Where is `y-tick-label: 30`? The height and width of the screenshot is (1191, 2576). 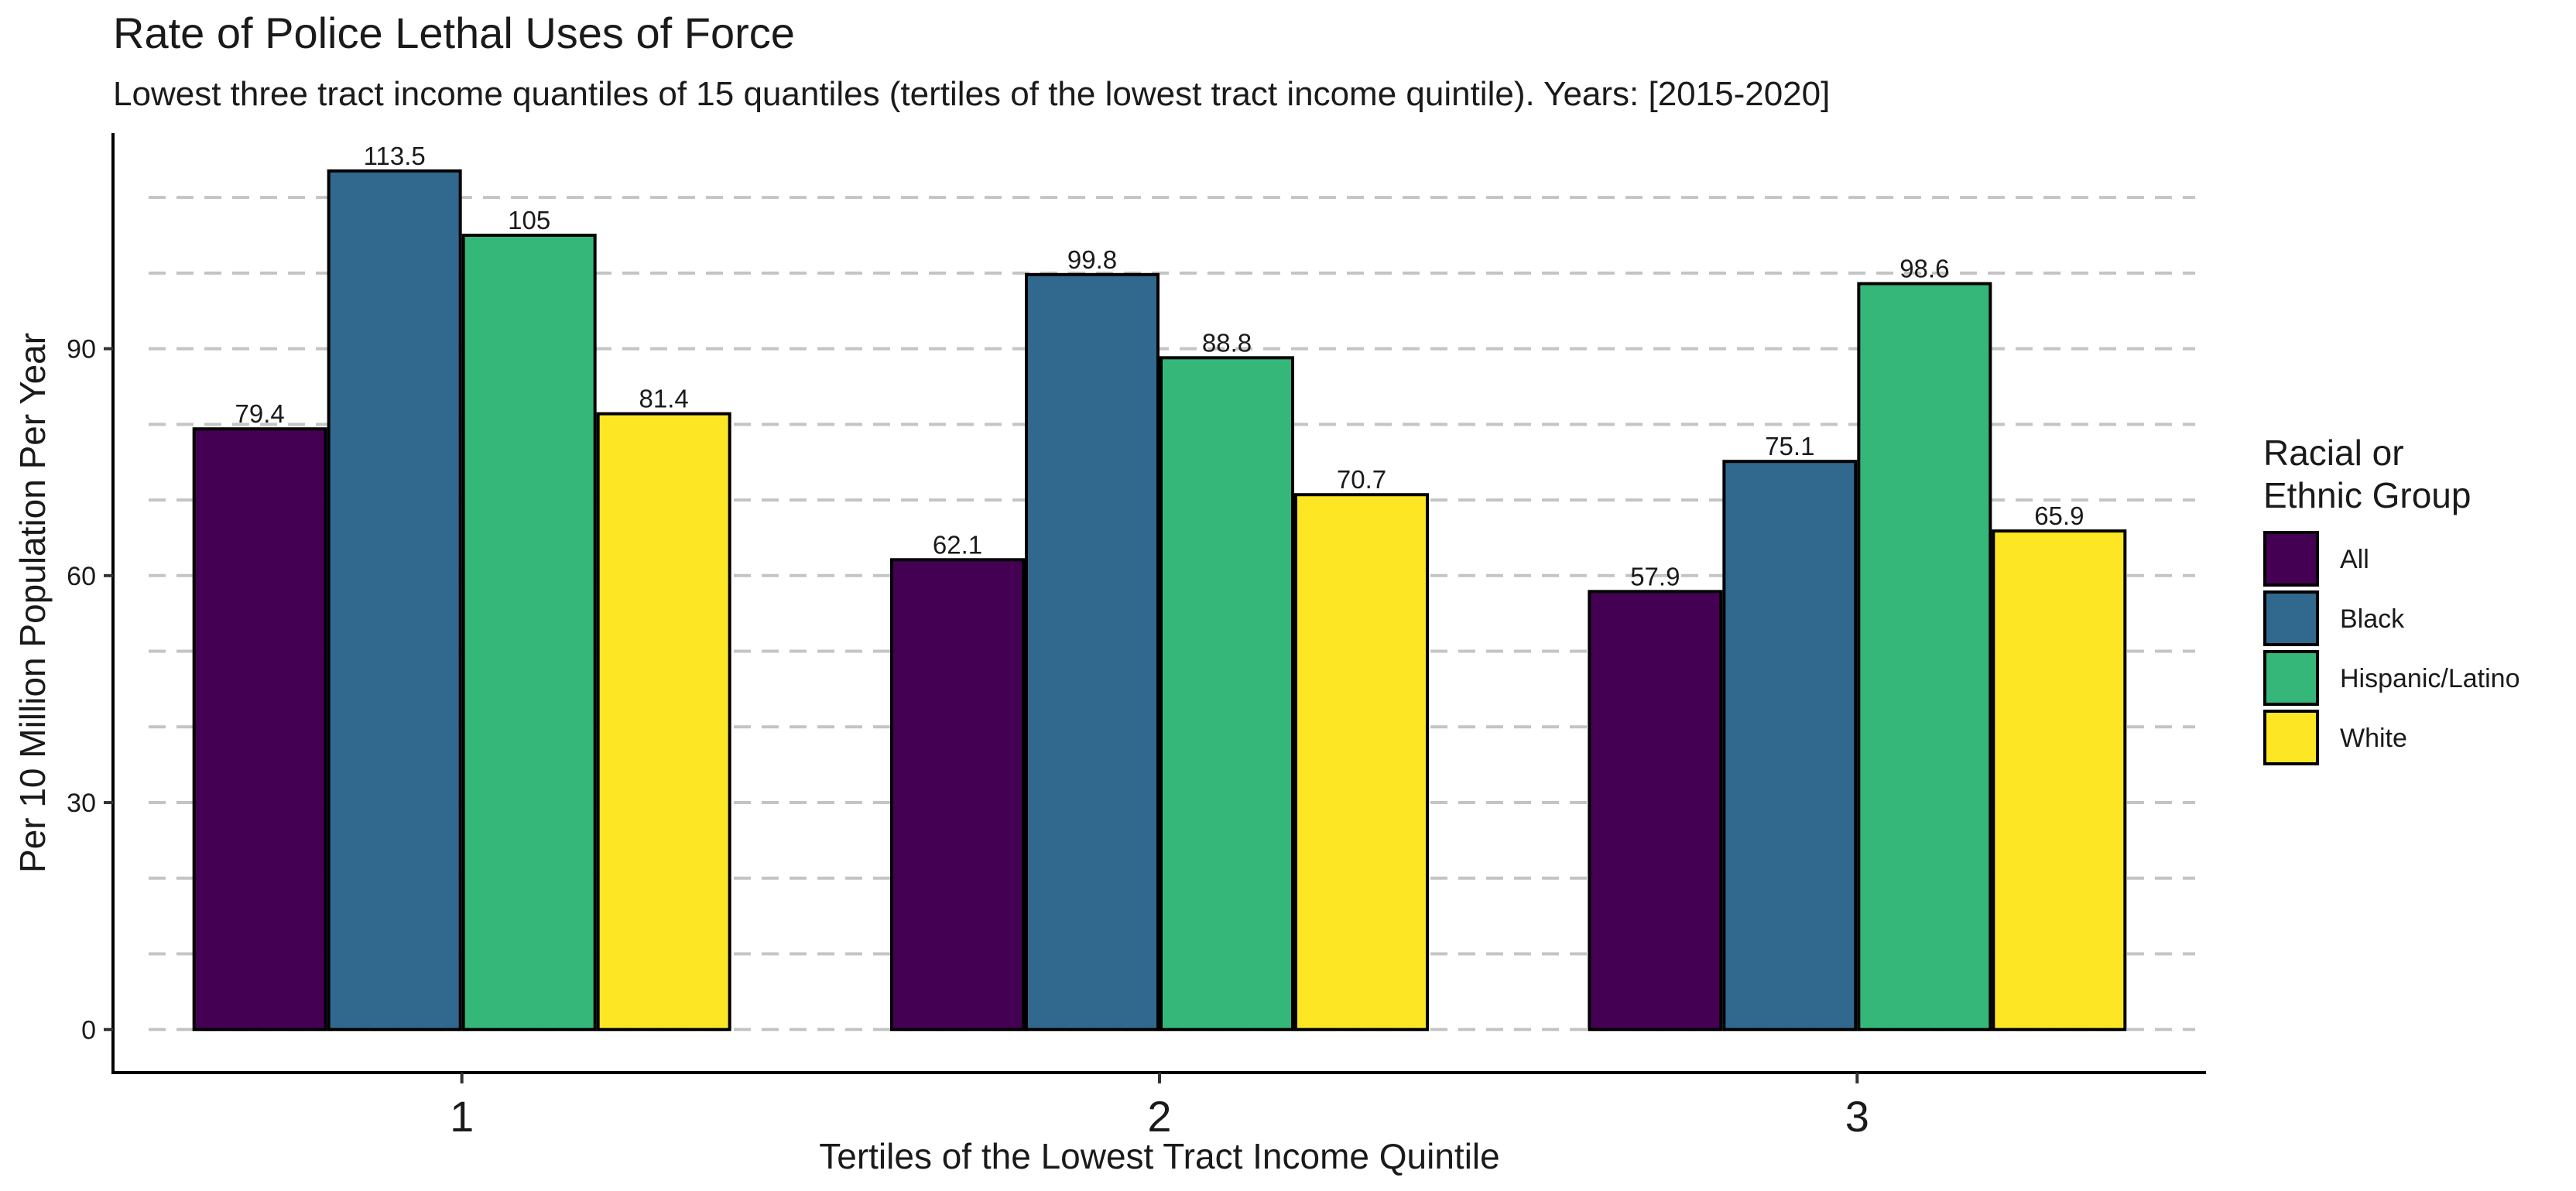
y-tick-label: 30 is located at coordinates (81, 803).